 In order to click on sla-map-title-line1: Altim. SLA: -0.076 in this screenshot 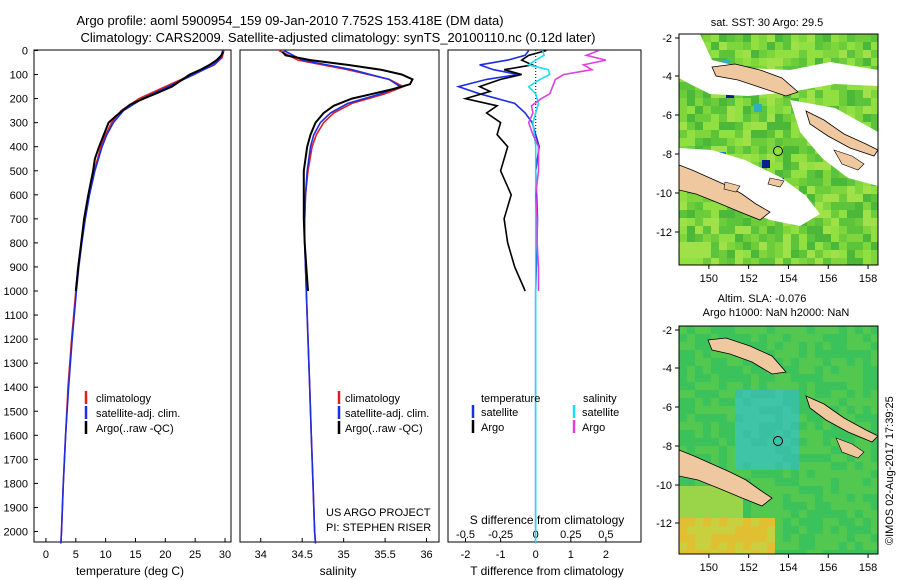, I will do `click(762, 299)`.